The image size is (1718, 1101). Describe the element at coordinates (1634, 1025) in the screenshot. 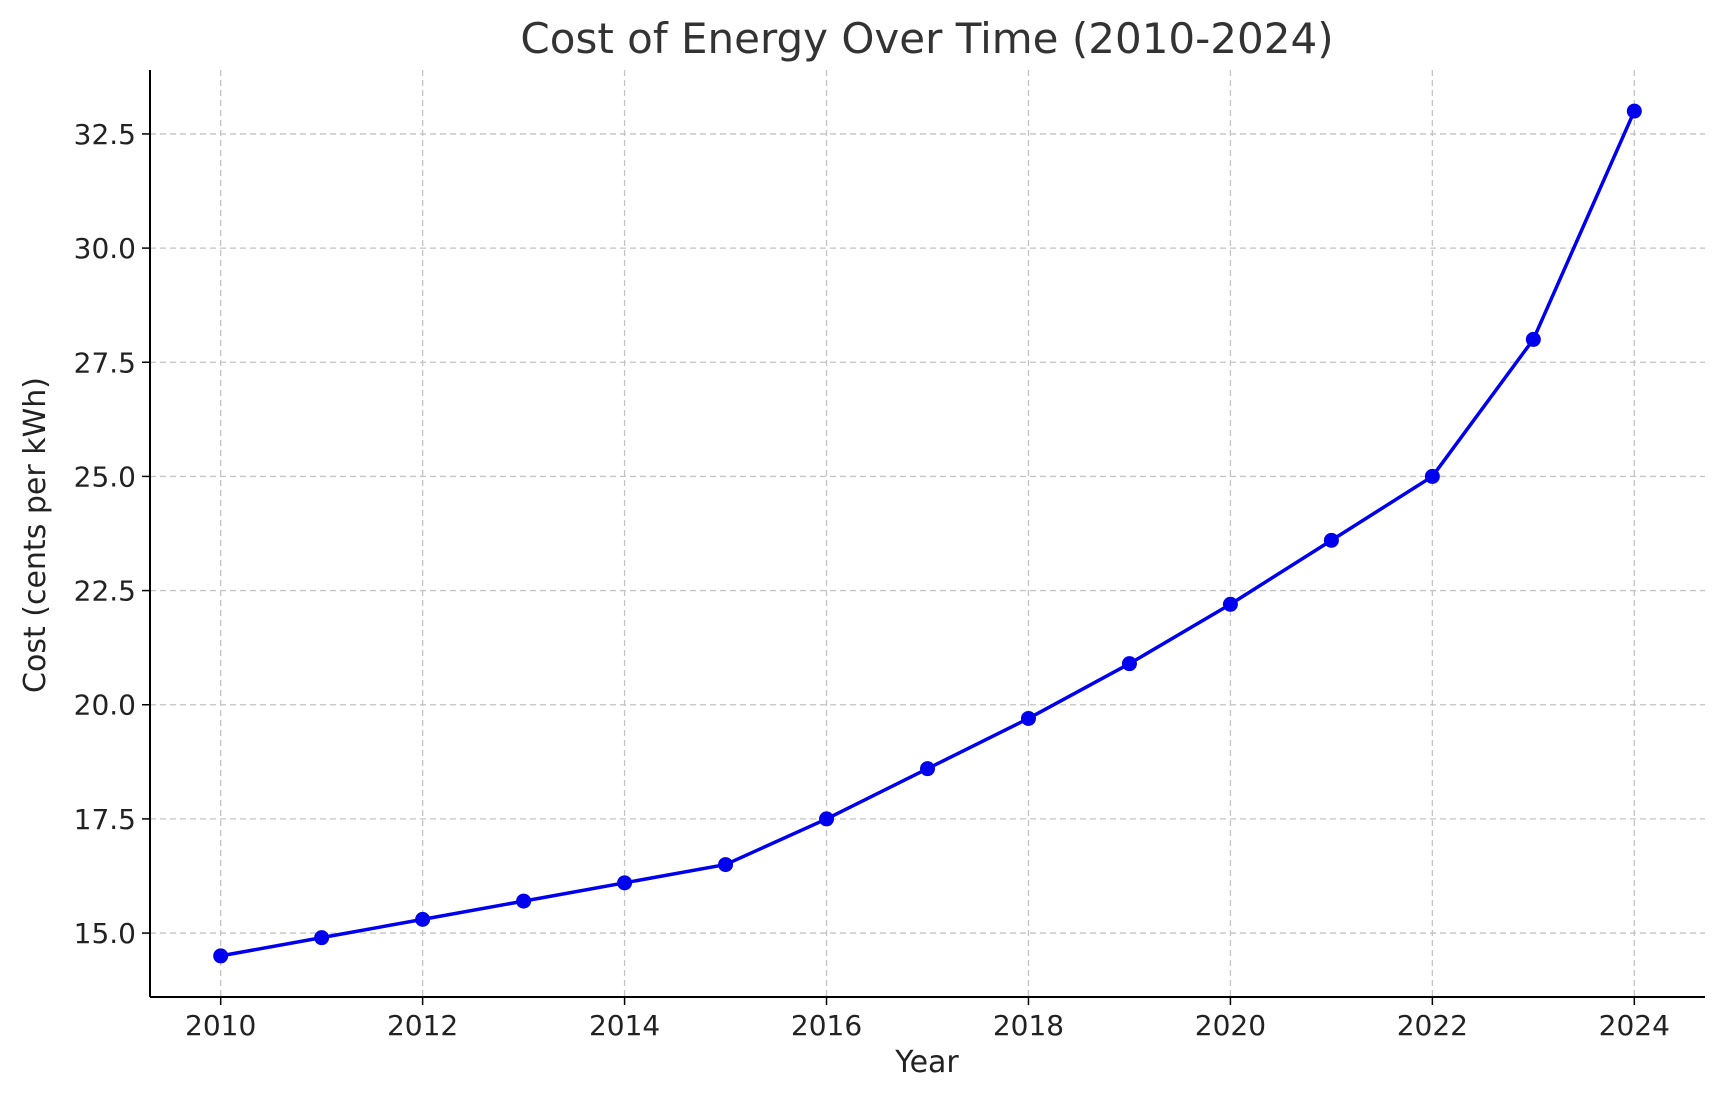

I see `x-tick-label: 2024` at that location.